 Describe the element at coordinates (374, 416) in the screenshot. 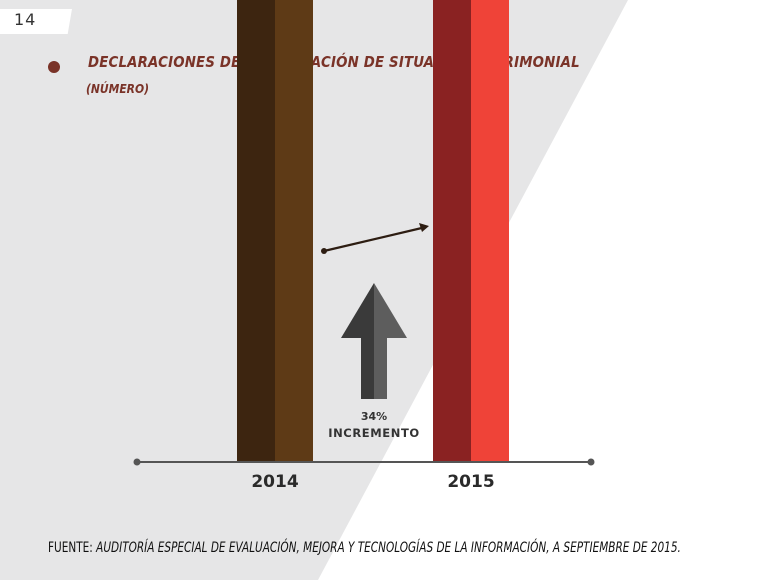

I see `increase-percent: 34%` at that location.